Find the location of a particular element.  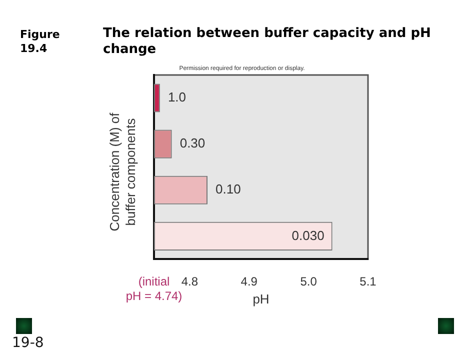

text: Figure 19.4 is located at coordinates (40, 42).